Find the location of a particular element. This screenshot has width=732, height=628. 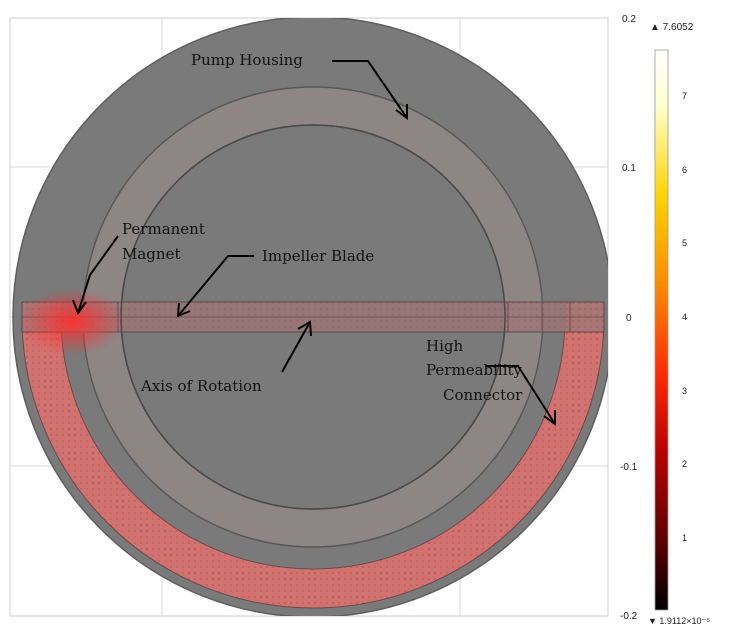

label-impeller-blade: Impeller Blade is located at coordinates (318, 256).